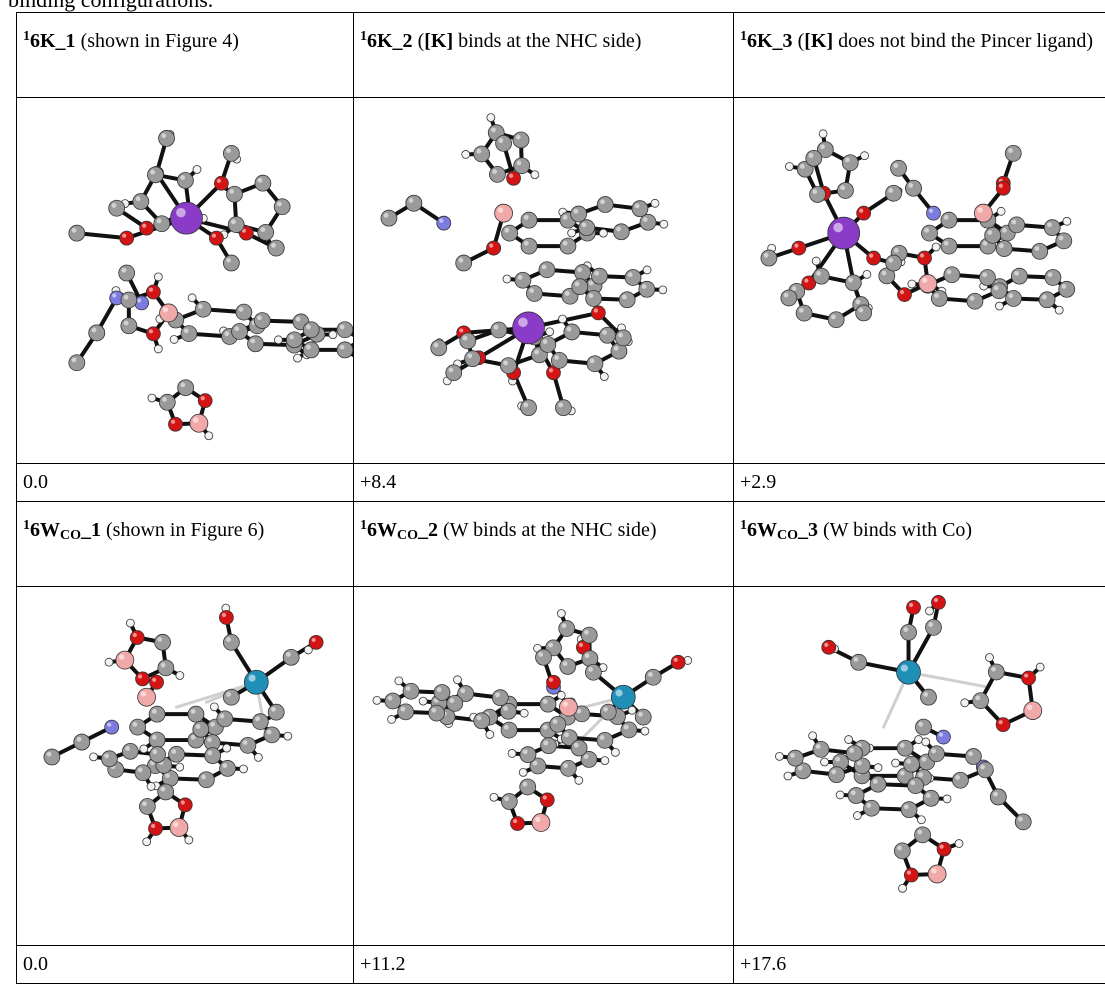 The width and height of the screenshot is (1105, 984). I want to click on energy-6k-2: +8.4, so click(544, 483).